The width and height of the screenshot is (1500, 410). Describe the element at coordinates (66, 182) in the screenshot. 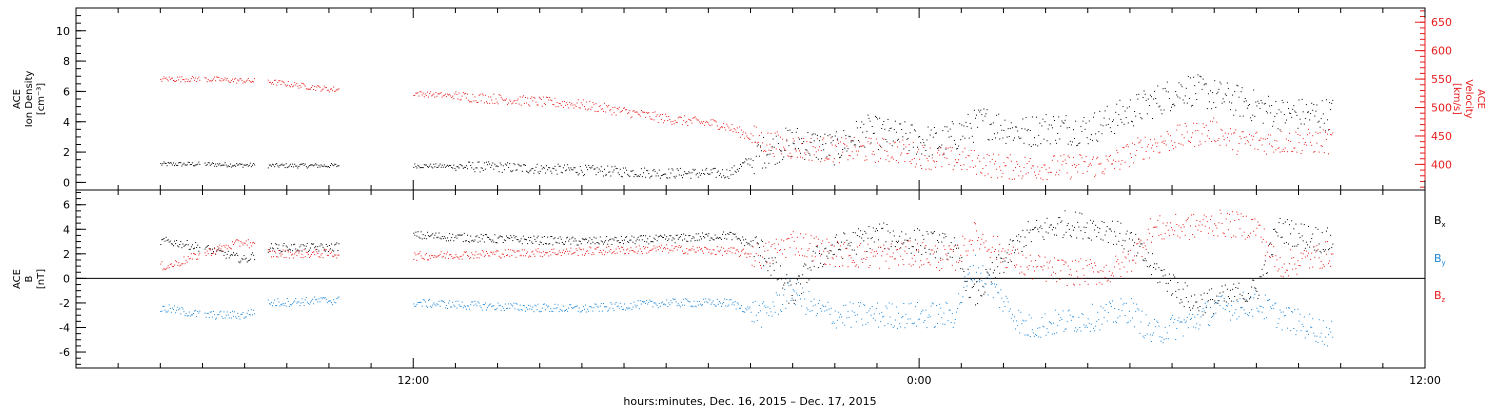

I see `density-tick-label: 0` at that location.